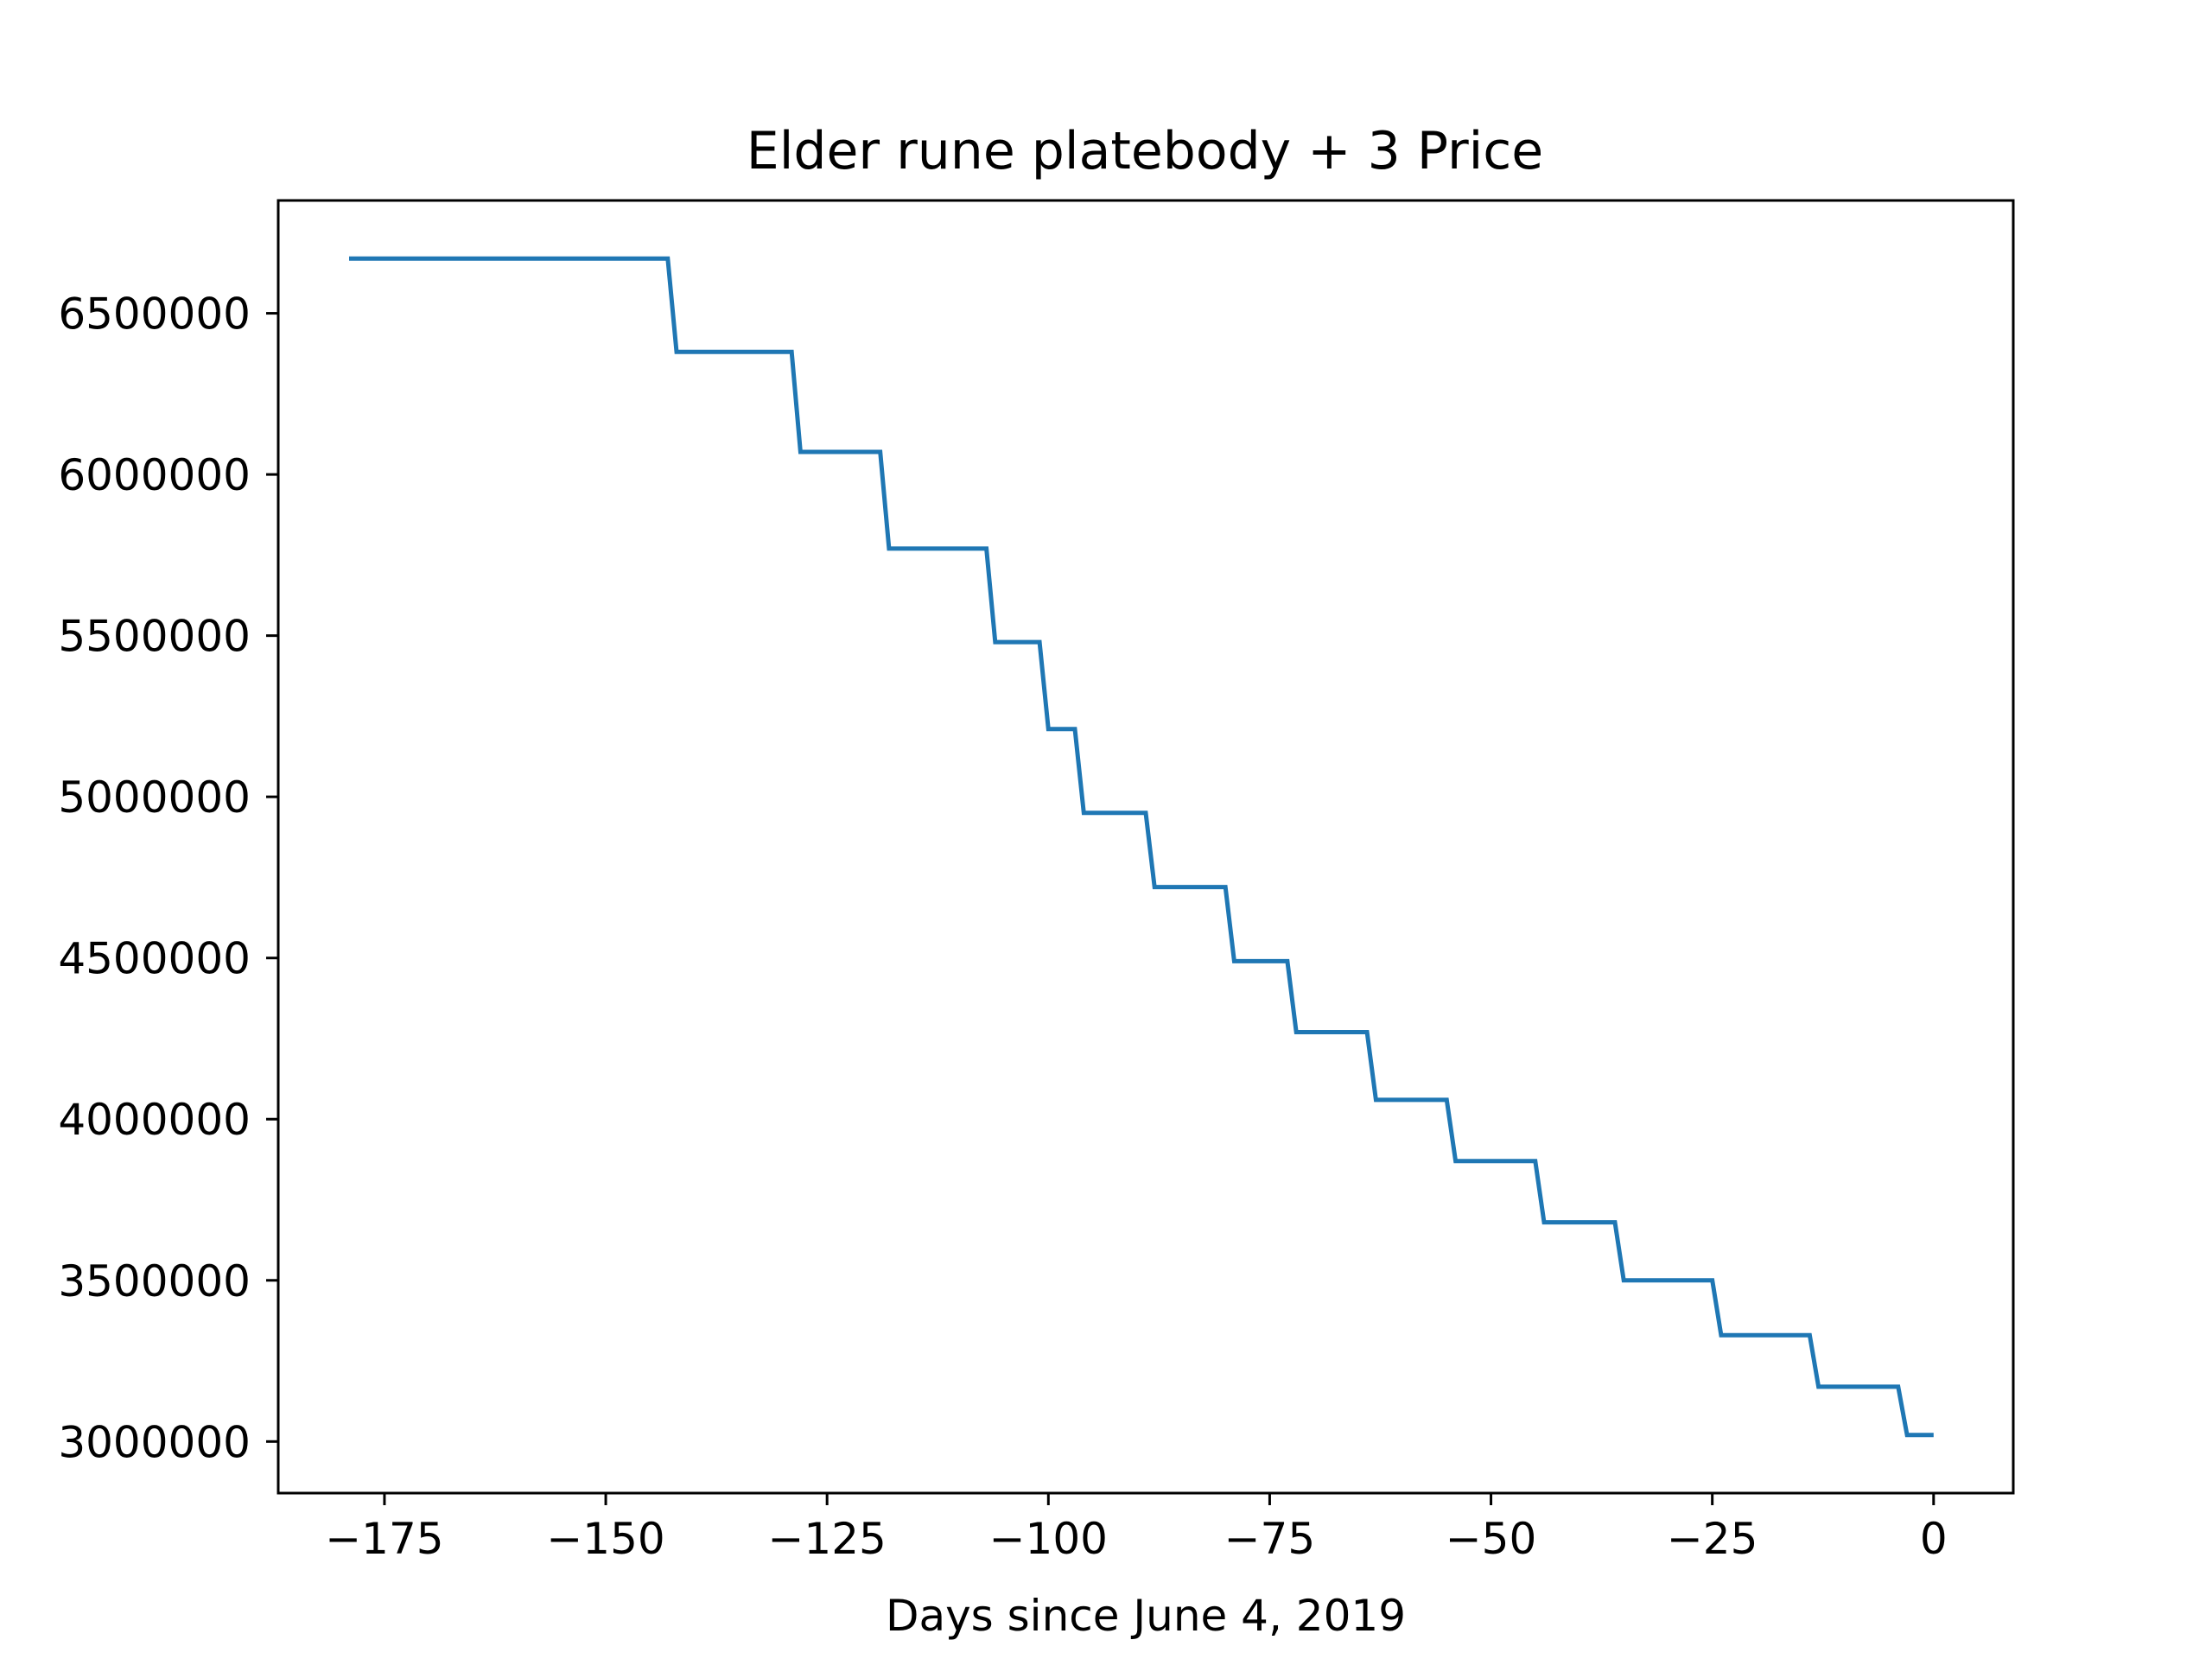 Image resolution: width=2212 pixels, height=1659 pixels. I want to click on x-tick-label: −100, so click(1048, 1539).